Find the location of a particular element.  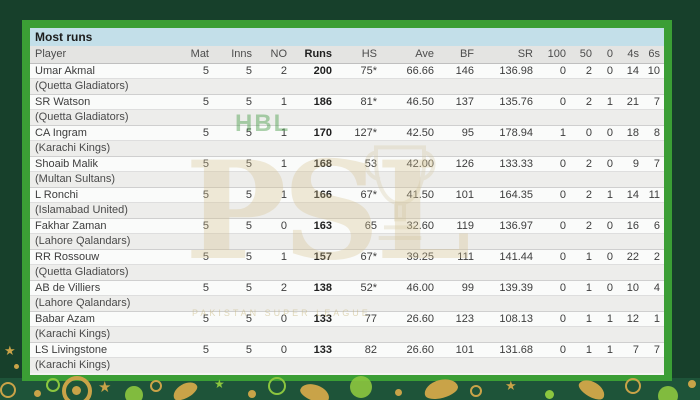

stat-cell: 10 is located at coordinates (632, 287).